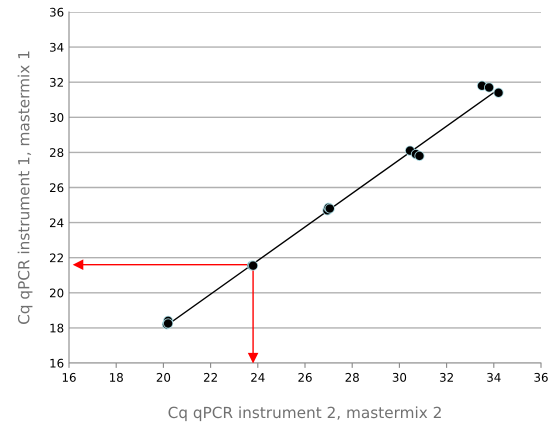 Image resolution: width=554 pixels, height=432 pixels. Describe the element at coordinates (57, 187) in the screenshot. I see `y-tick-label: 26` at that location.